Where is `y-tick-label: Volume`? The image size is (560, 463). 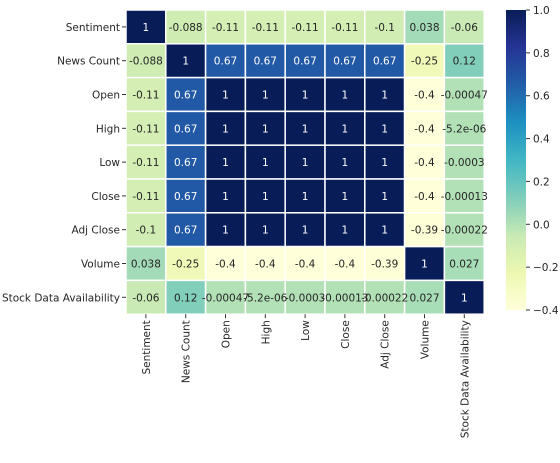 y-tick-label: Volume is located at coordinates (100, 265).